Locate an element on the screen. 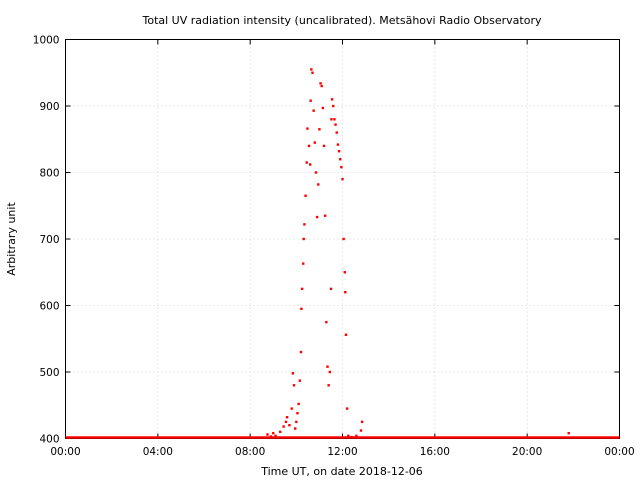 The width and height of the screenshot is (640, 480). y-tick-label: 1000 is located at coordinates (46, 41).